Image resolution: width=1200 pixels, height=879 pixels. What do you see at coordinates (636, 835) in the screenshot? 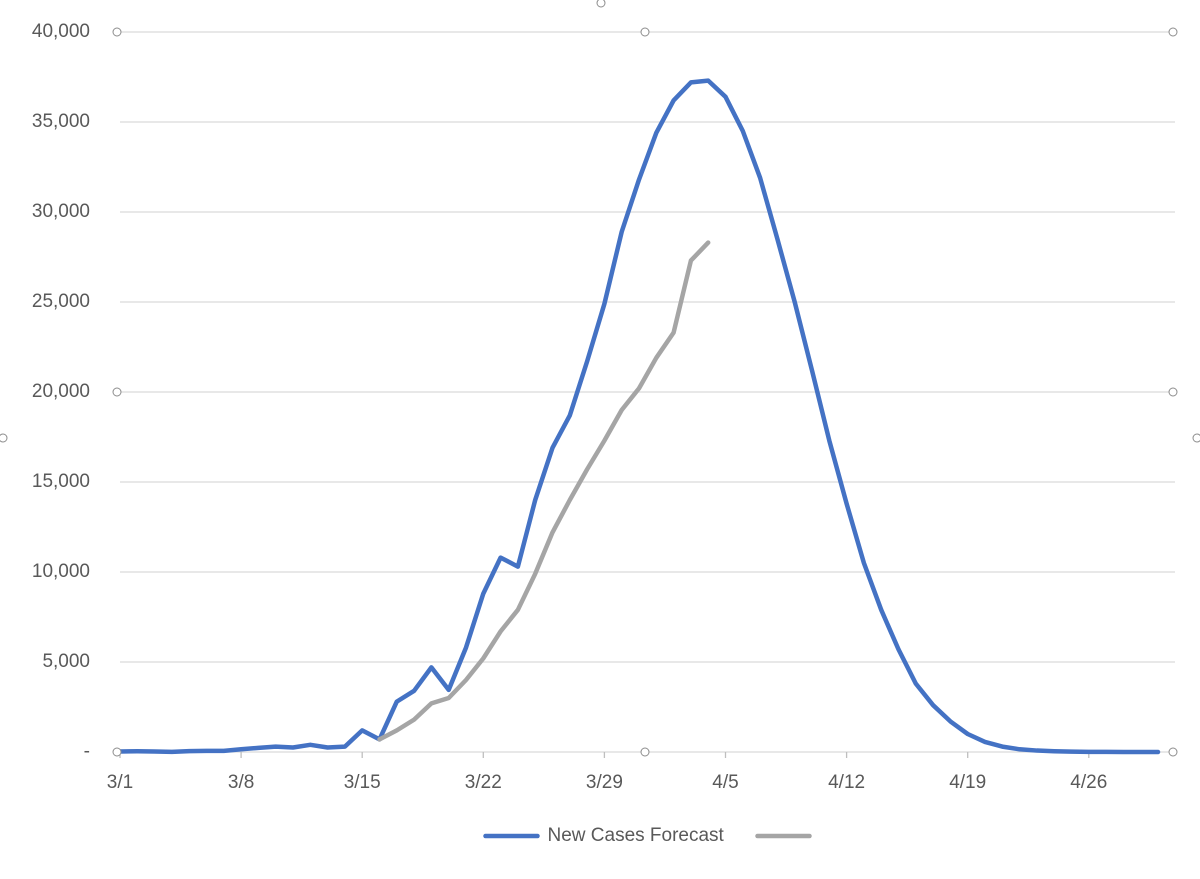
I see `legend-label: New Cases Forecast` at bounding box center [636, 835].